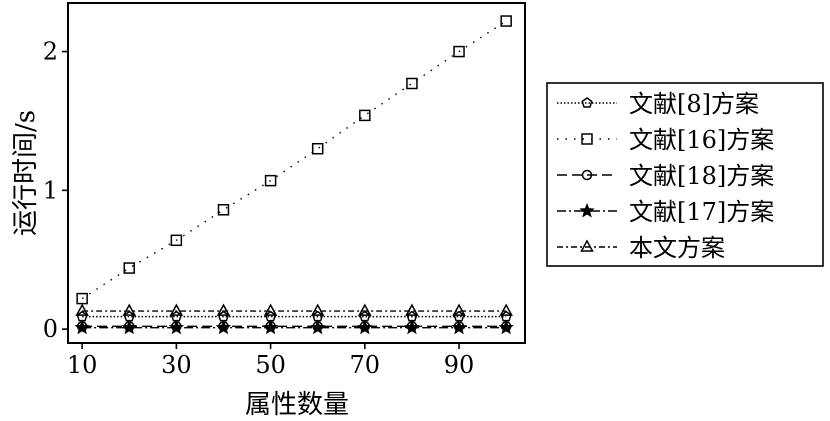 Image resolution: width=830 pixels, height=421 pixels. I want to click on x-tick-label-70: 70, so click(365, 365).